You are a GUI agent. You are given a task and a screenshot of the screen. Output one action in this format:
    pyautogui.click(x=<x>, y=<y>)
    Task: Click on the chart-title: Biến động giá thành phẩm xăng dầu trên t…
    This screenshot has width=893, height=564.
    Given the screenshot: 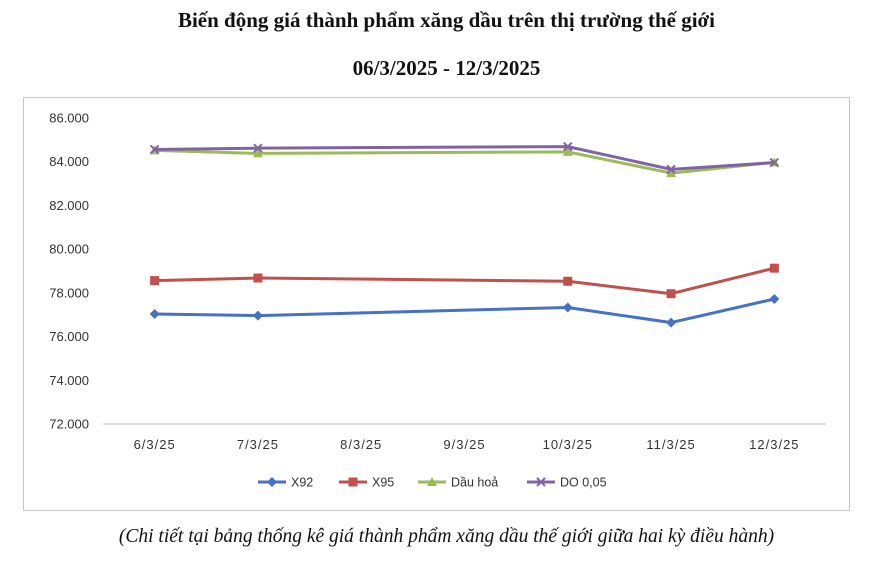 What is the action you would take?
    pyautogui.click(x=446, y=20)
    